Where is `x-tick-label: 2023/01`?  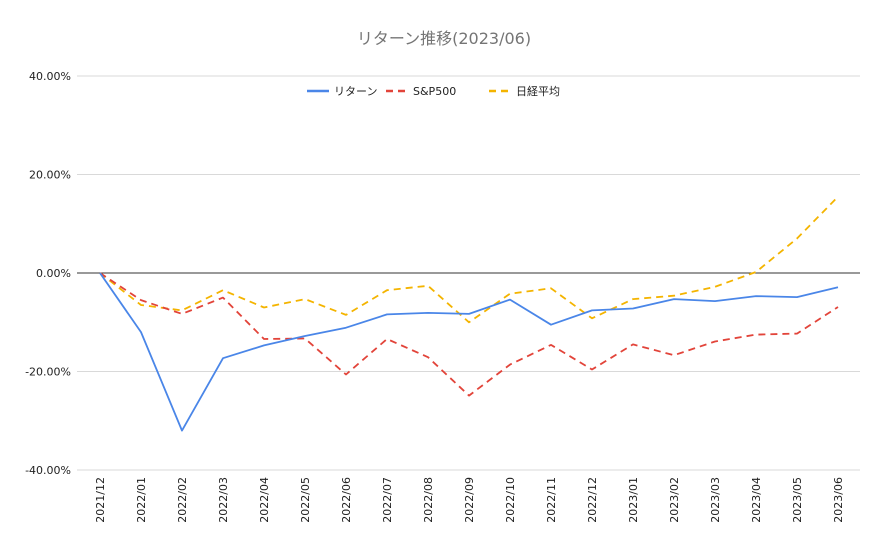 x-tick-label: 2023/01 is located at coordinates (633, 500).